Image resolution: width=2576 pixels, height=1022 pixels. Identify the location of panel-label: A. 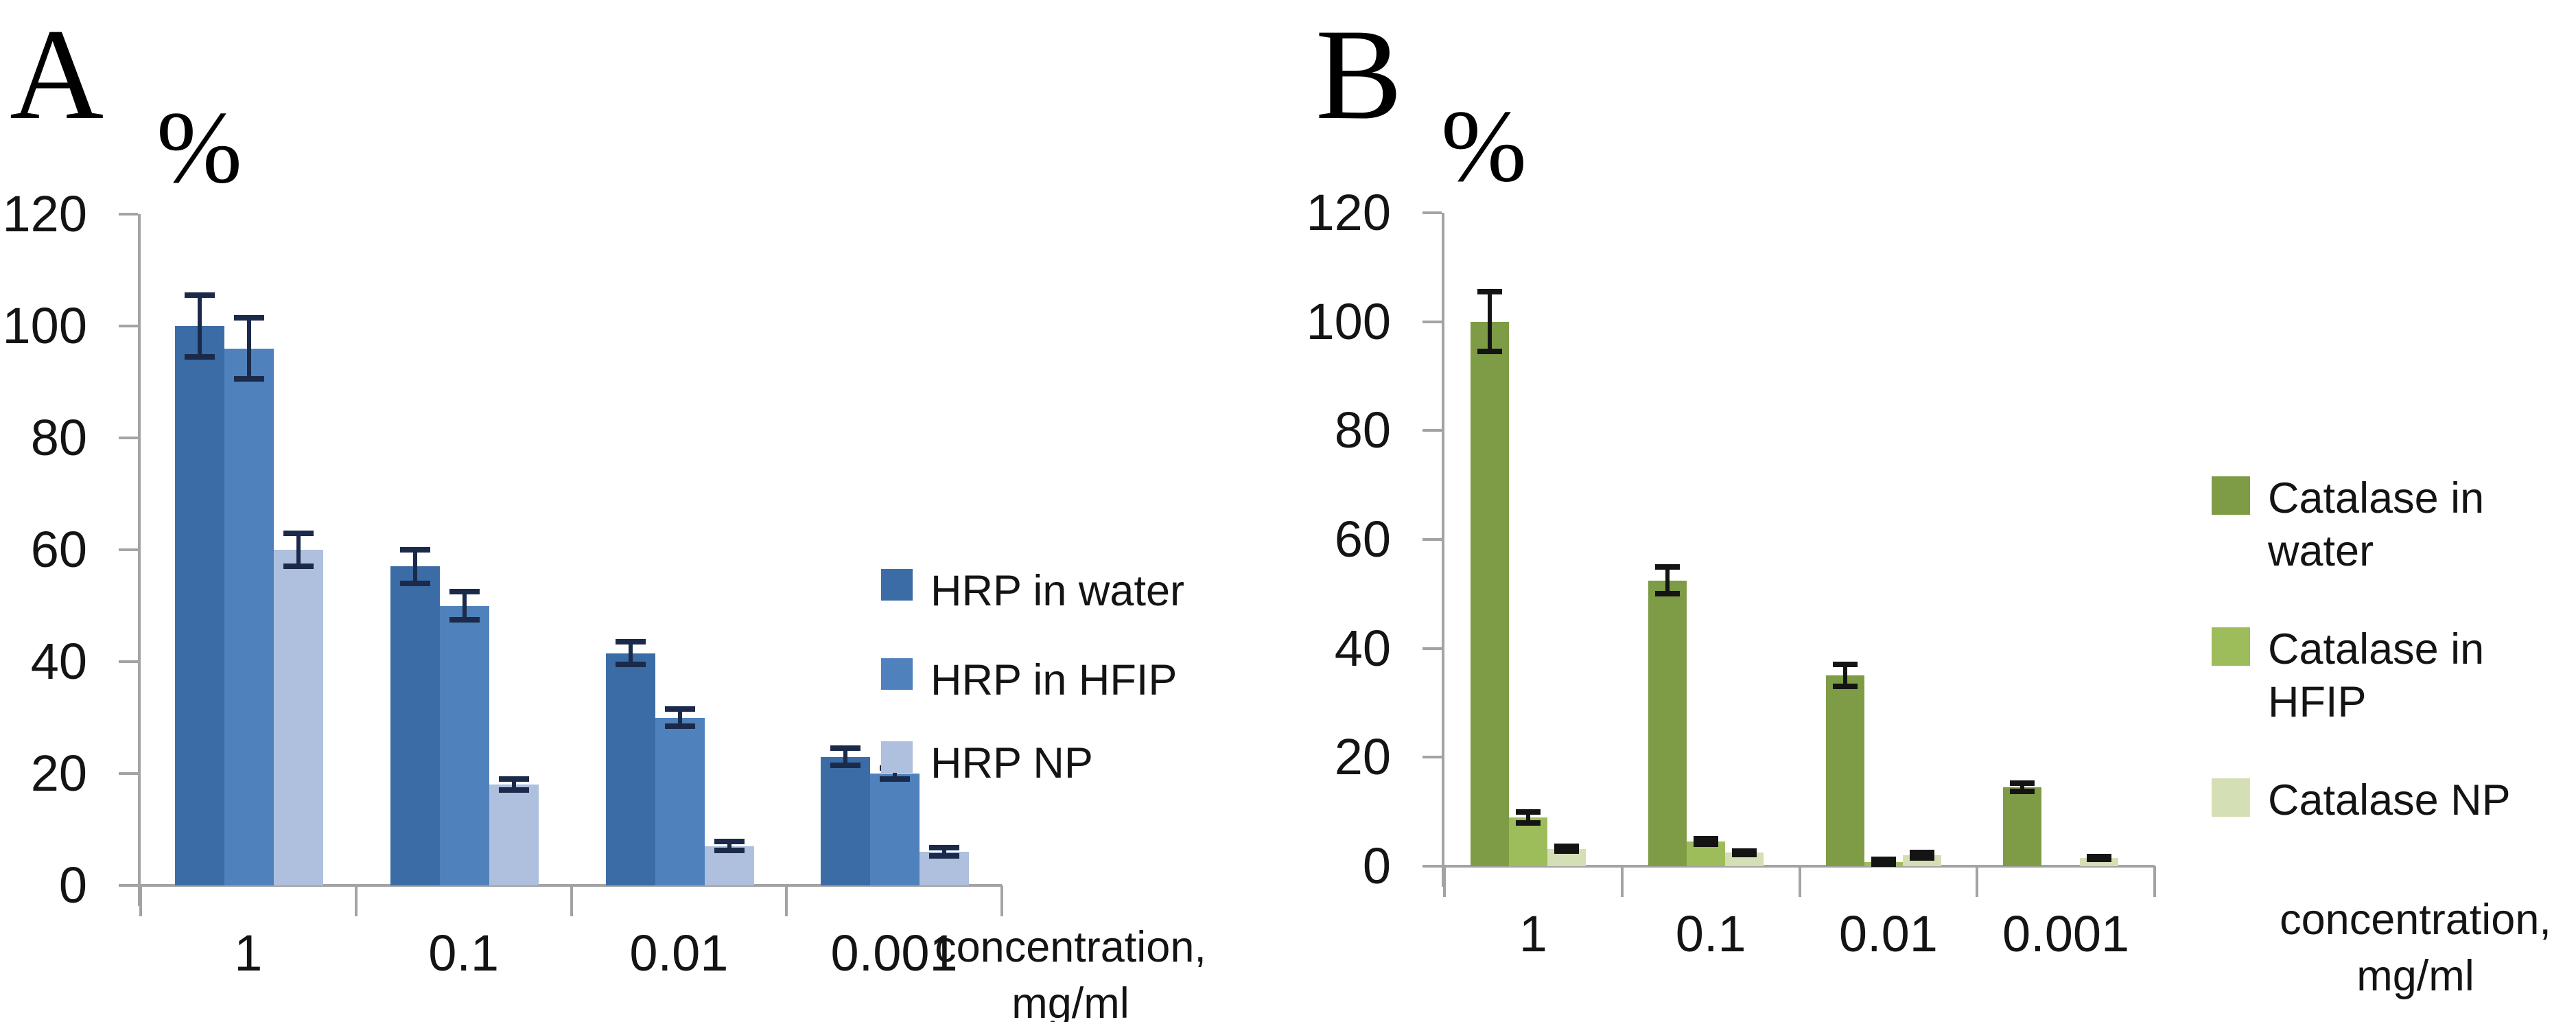
(57, 75).